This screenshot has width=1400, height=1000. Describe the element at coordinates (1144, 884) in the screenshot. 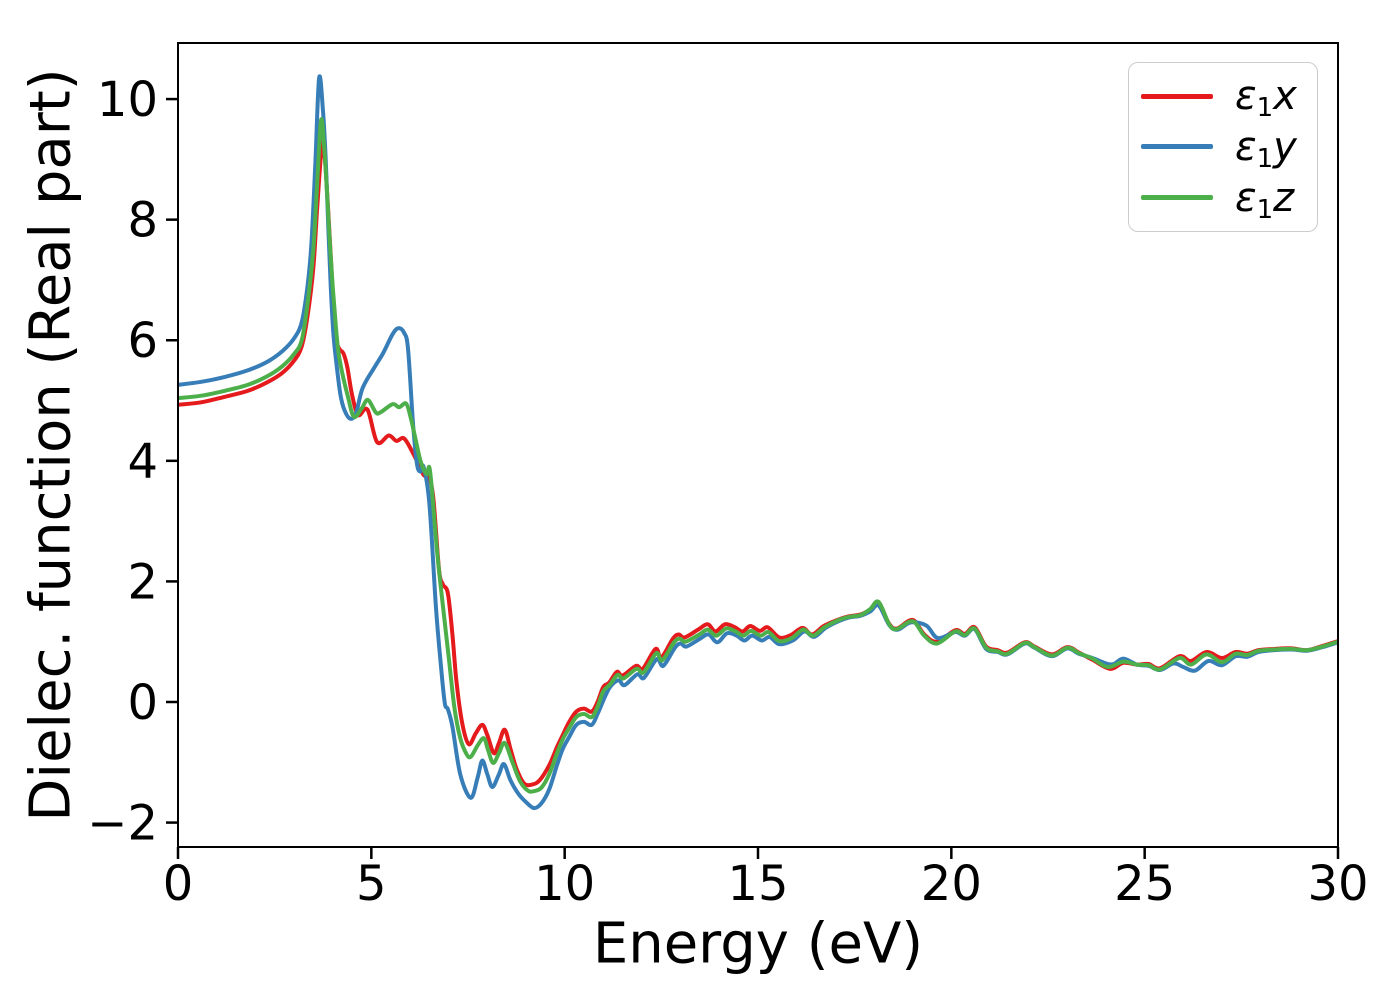

I see `x-tick-label: 25` at that location.